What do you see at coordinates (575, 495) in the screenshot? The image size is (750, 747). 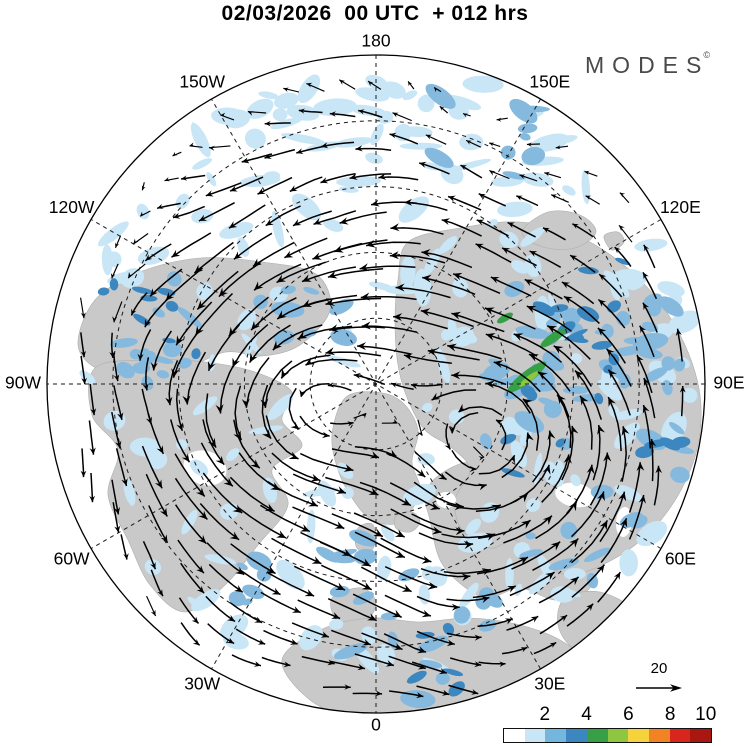 I see `sea-gap` at bounding box center [575, 495].